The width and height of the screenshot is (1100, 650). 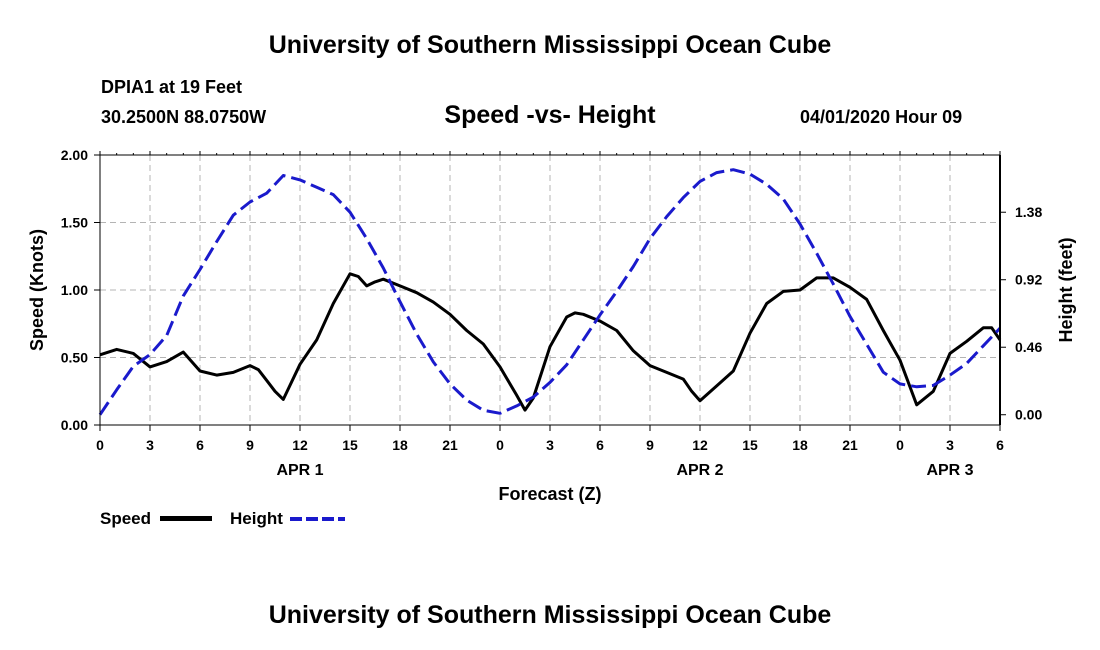 What do you see at coordinates (37, 290) in the screenshot?
I see `y-axis-title: Speed (Knots)` at bounding box center [37, 290].